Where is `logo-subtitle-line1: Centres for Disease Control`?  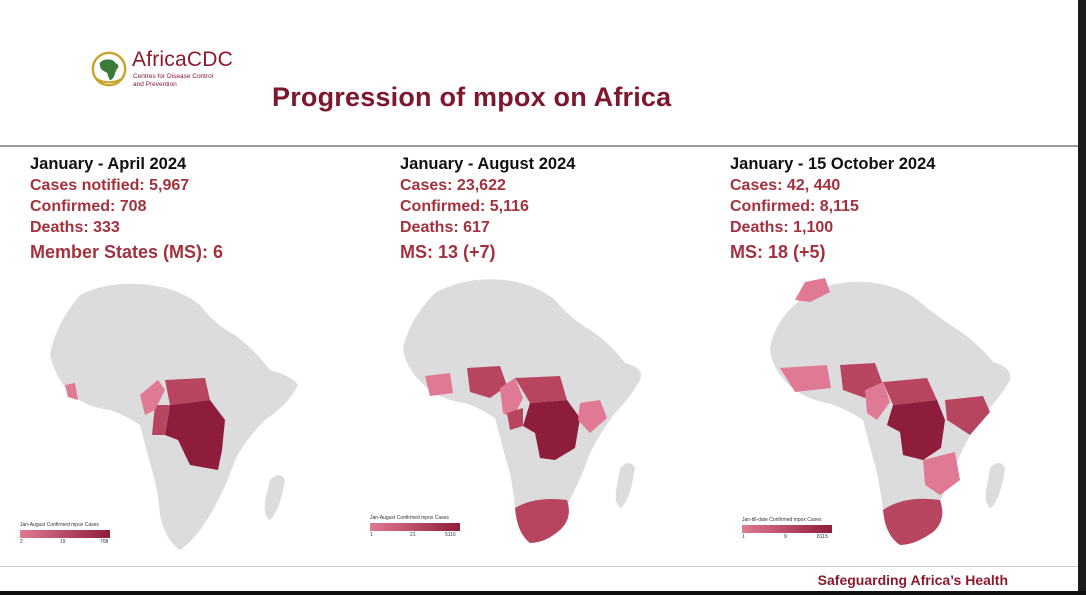 logo-subtitle-line1: Centres for Disease Control is located at coordinates (173, 76).